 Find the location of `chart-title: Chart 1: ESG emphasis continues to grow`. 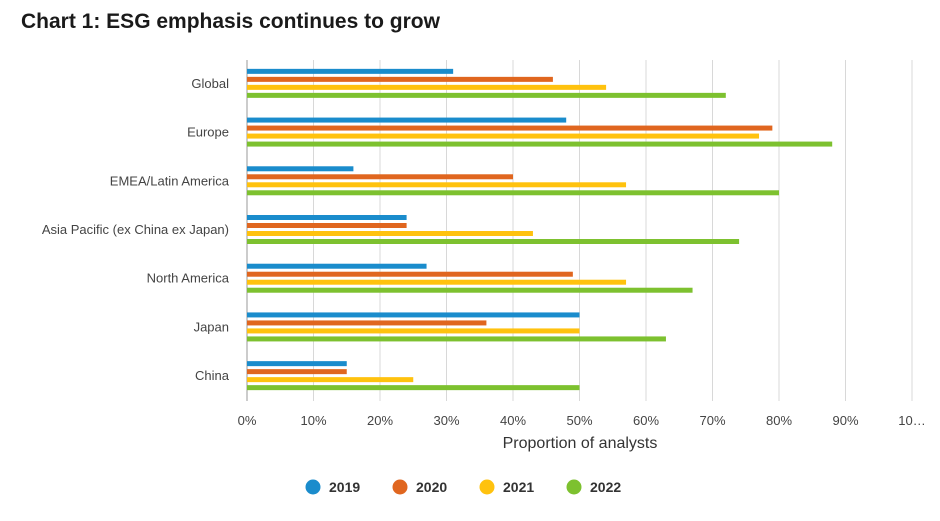

chart-title: Chart 1: ESG emphasis continues to grow is located at coordinates (230, 21).